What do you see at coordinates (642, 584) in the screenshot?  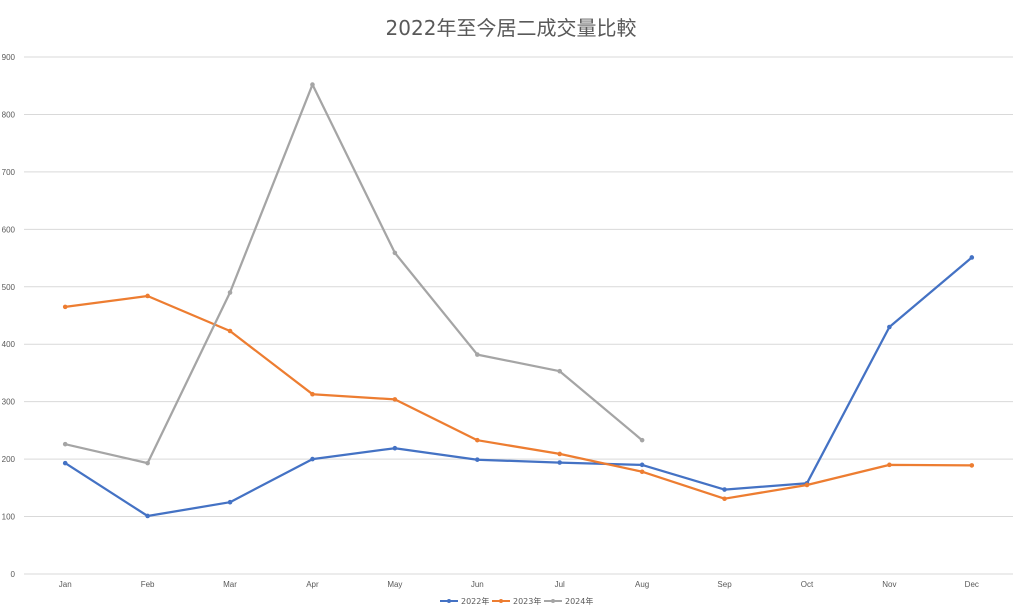 I see `x-tick-label: Aug` at bounding box center [642, 584].